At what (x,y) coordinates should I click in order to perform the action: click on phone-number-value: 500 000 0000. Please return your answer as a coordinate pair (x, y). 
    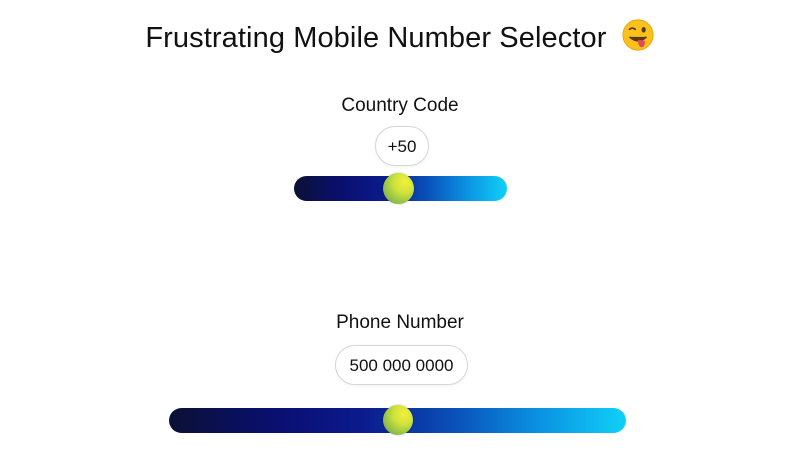
    Looking at the image, I should click on (401, 365).